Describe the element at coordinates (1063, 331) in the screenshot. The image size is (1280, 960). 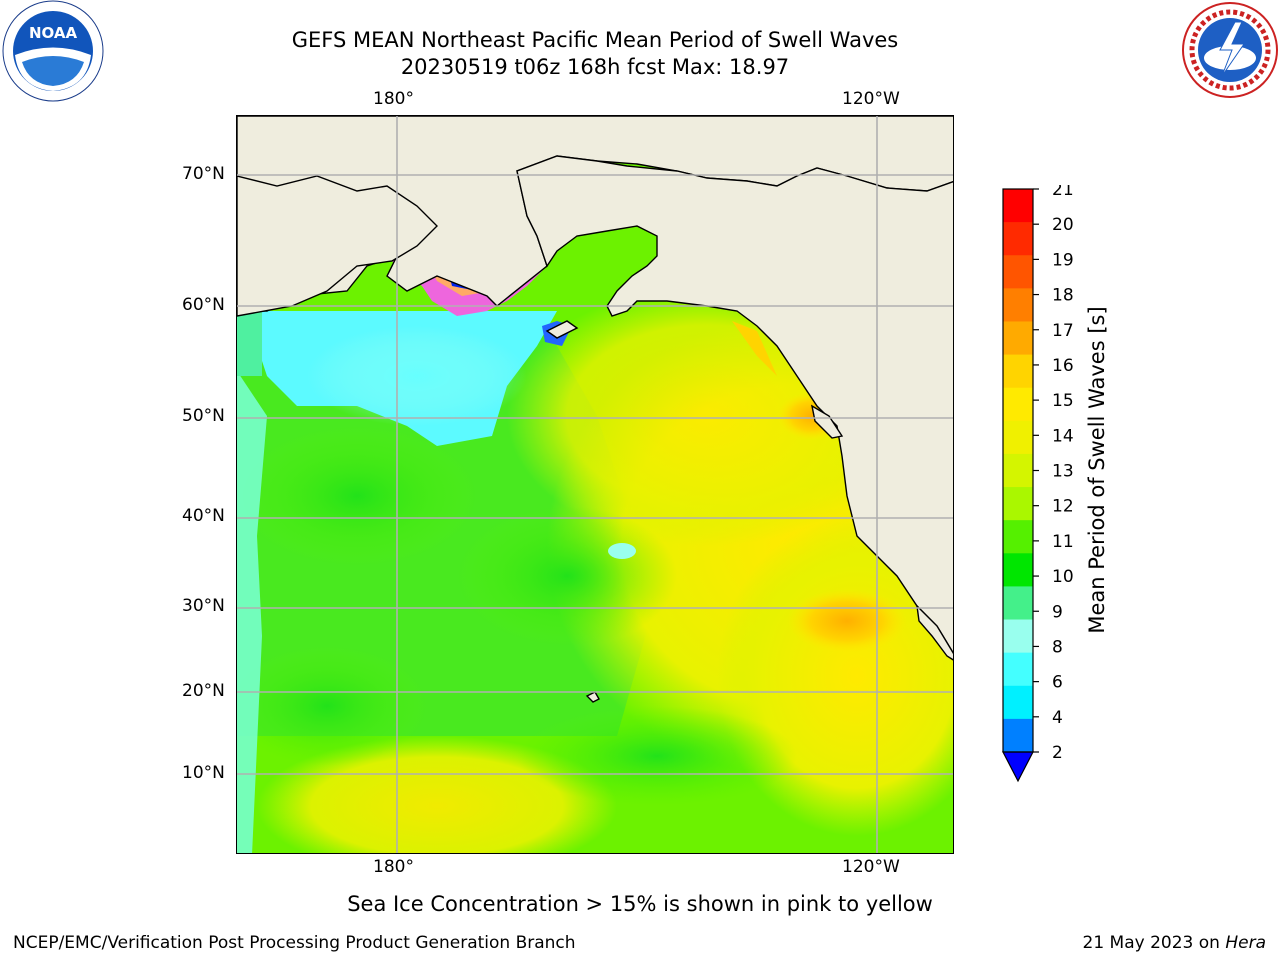
I see `colorbar-tick-label: 17` at that location.